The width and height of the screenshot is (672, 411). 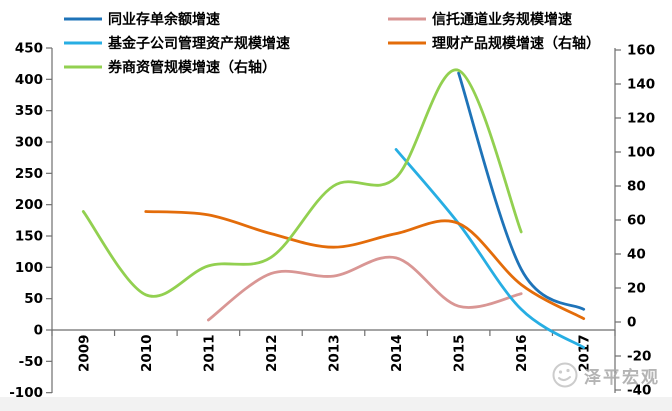 What do you see at coordinates (29, 143) in the screenshot?
I see `left-tick-label: 300` at bounding box center [29, 143].